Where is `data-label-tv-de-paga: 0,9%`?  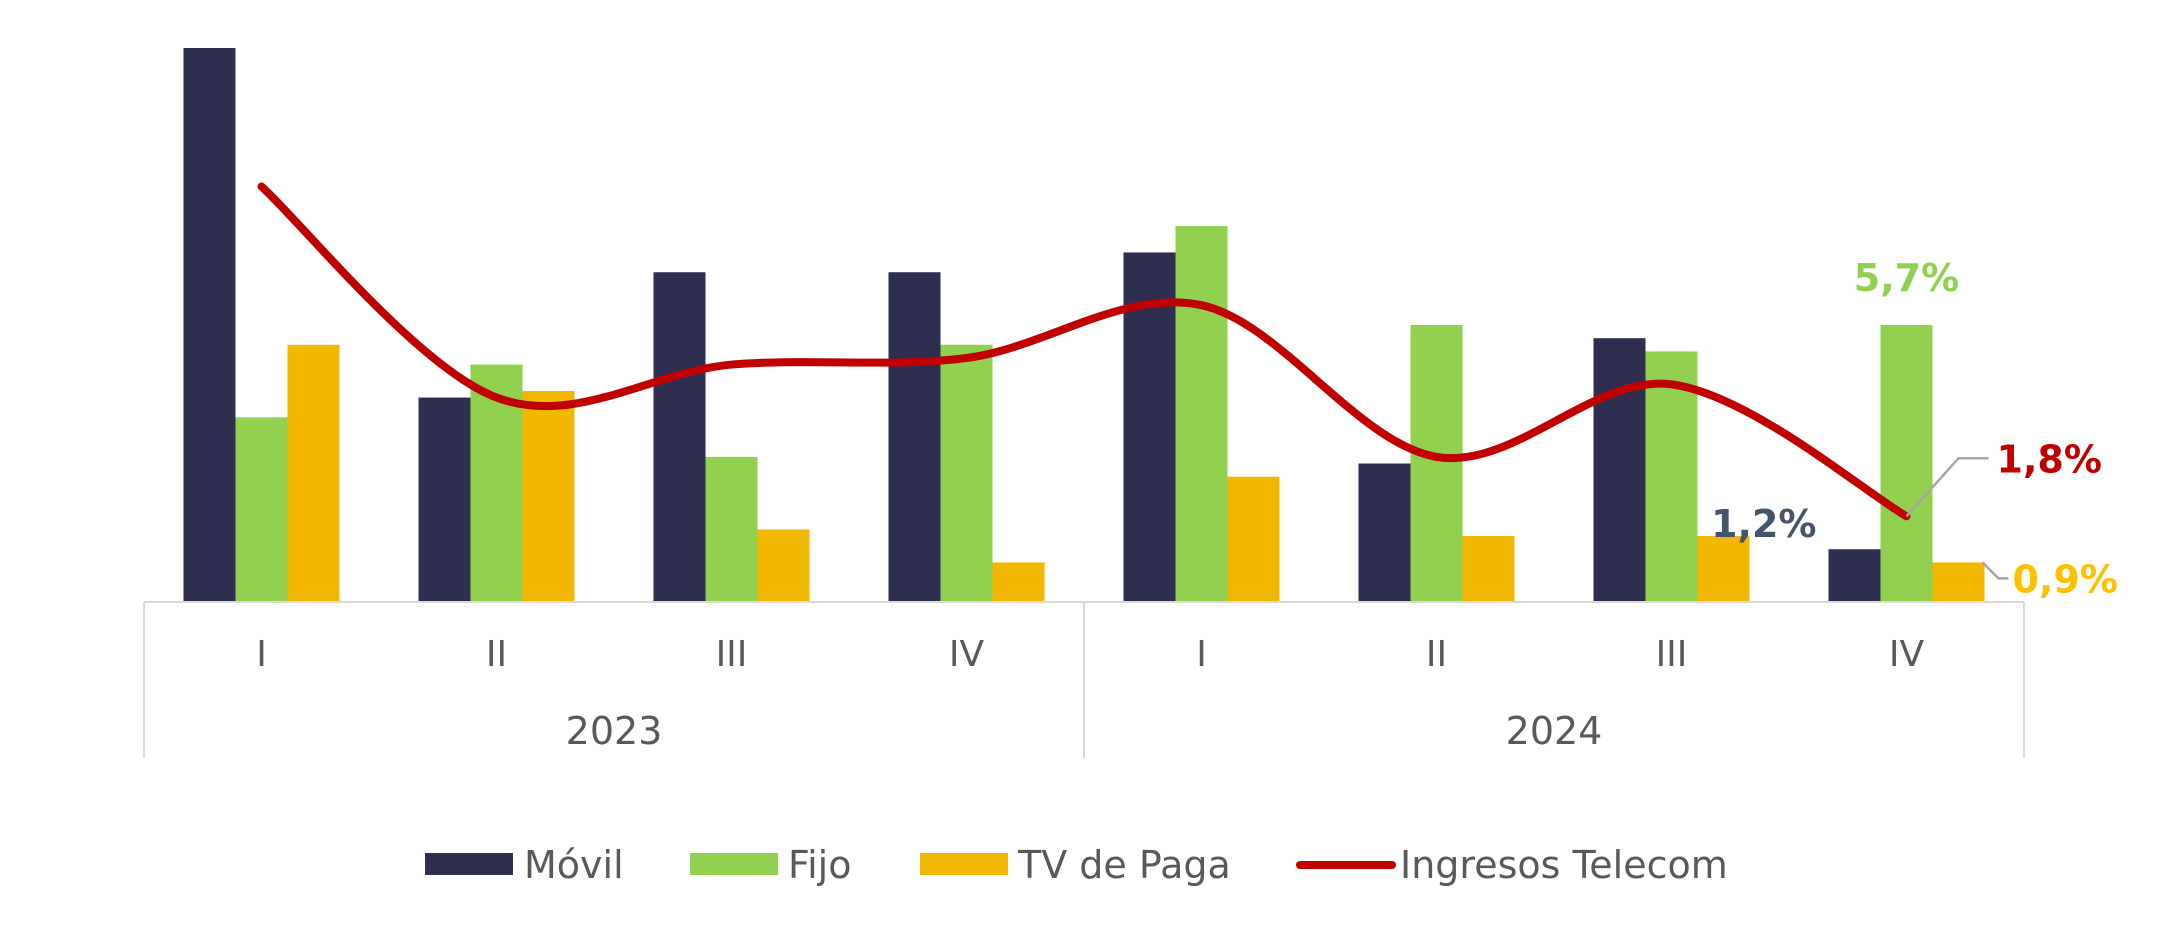 data-label-tv-de-paga: 0,9% is located at coordinates (2065, 579).